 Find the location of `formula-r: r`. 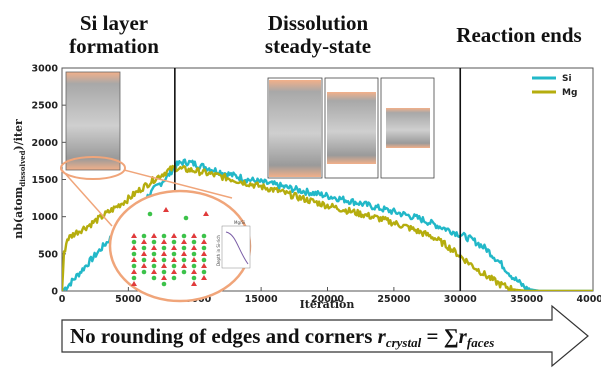

formula-r: r is located at coordinates (382, 336).